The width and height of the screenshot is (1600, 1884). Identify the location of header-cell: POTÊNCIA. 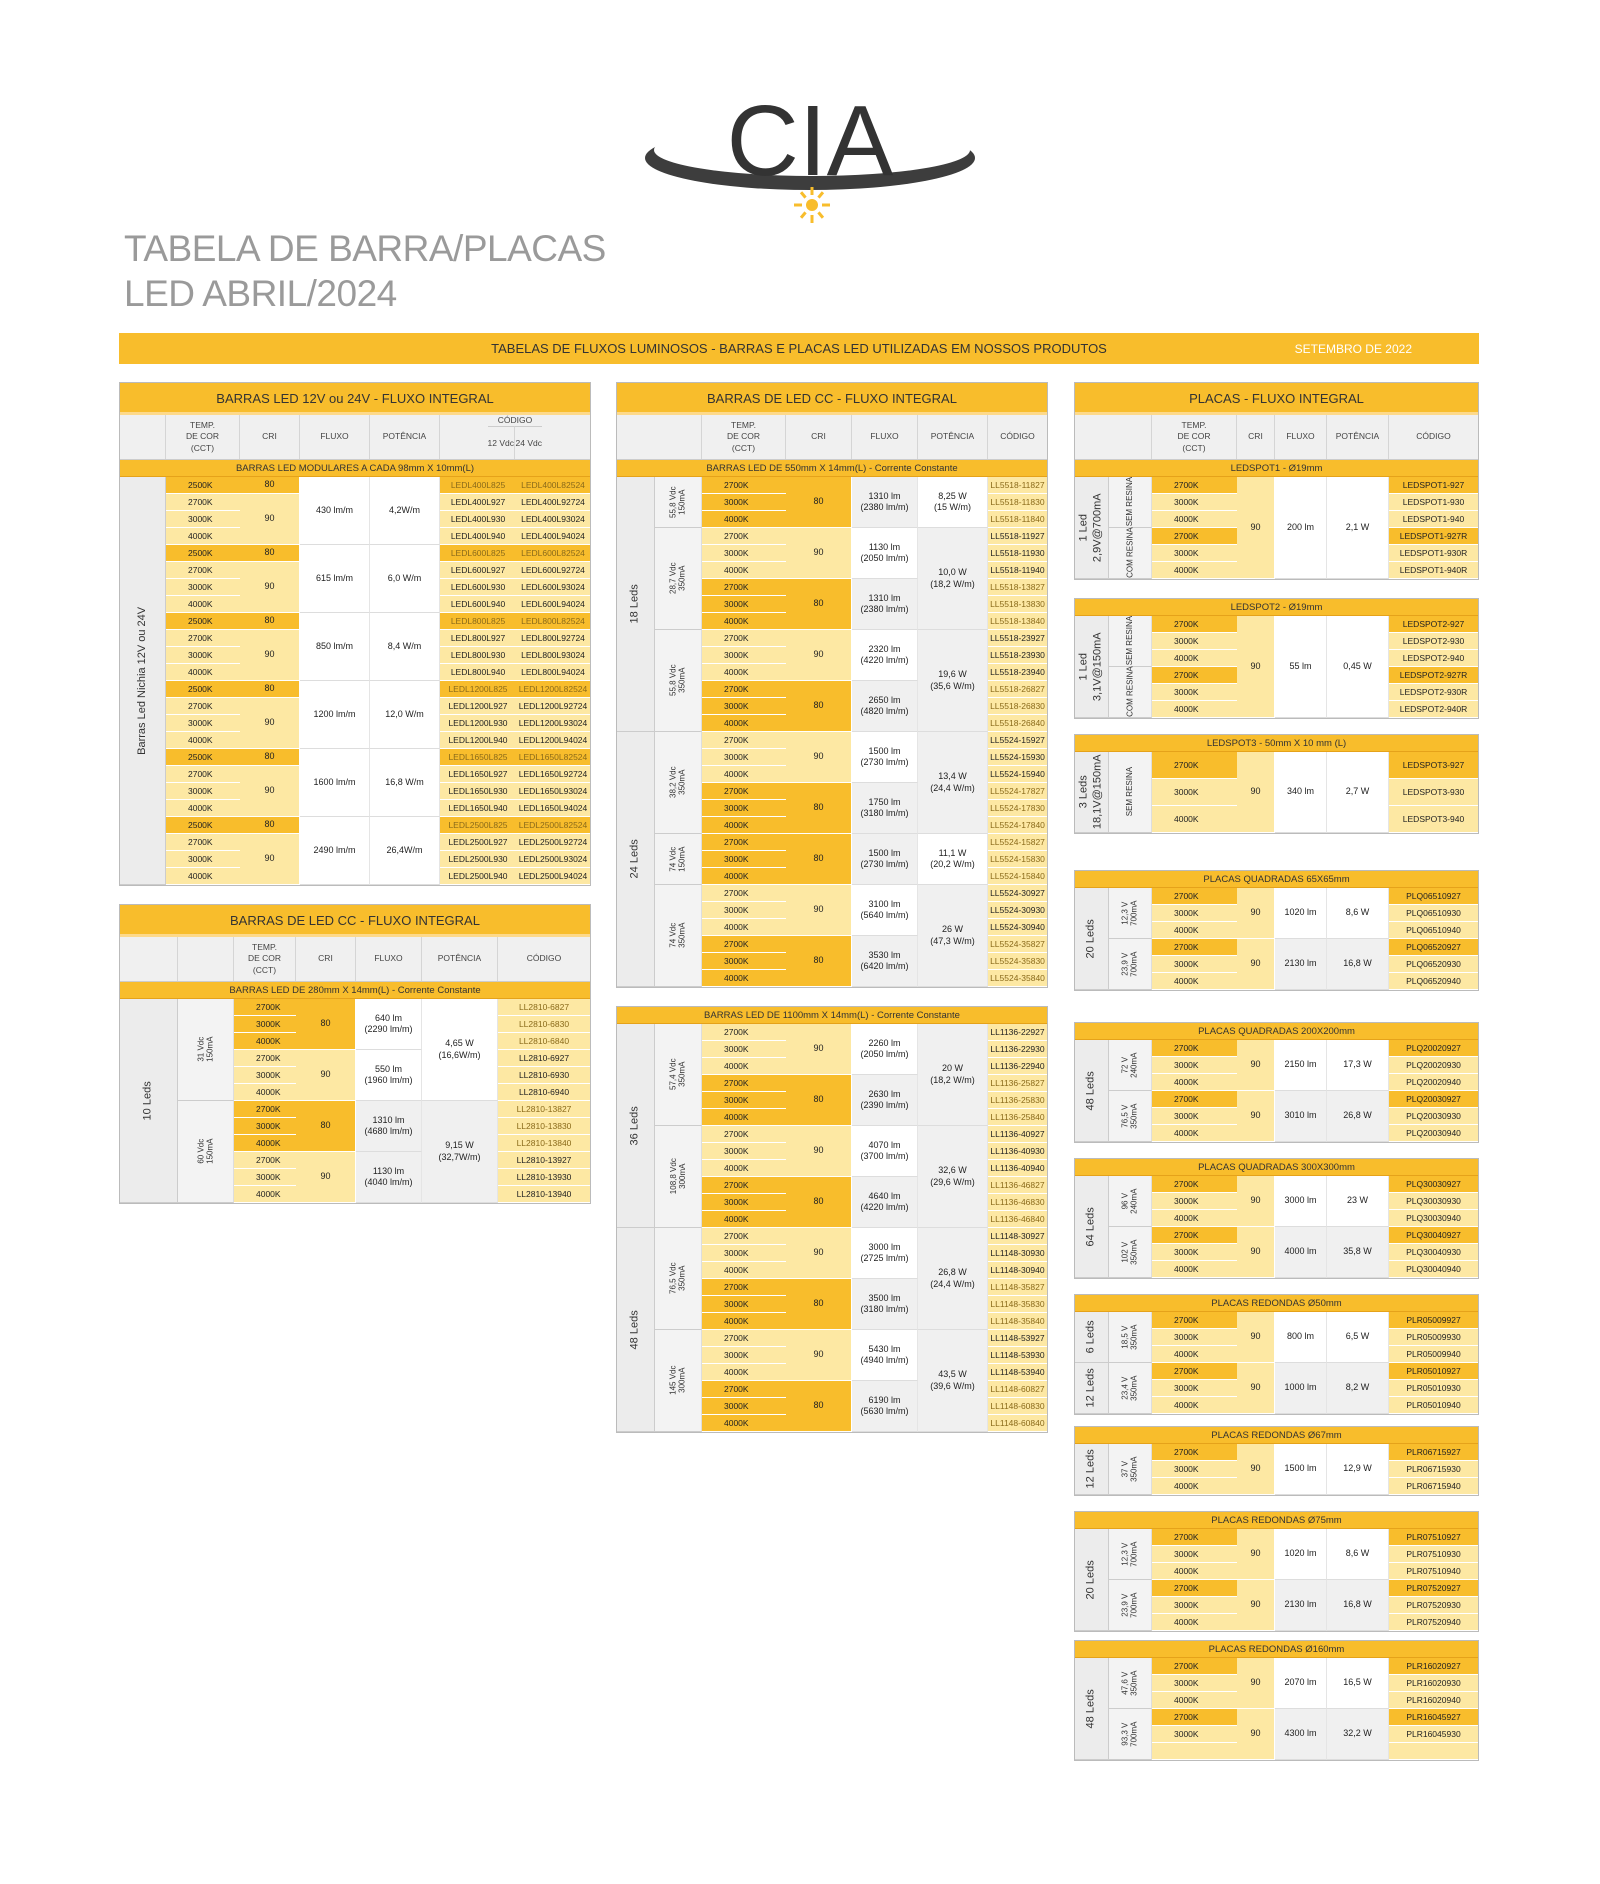
(460, 959).